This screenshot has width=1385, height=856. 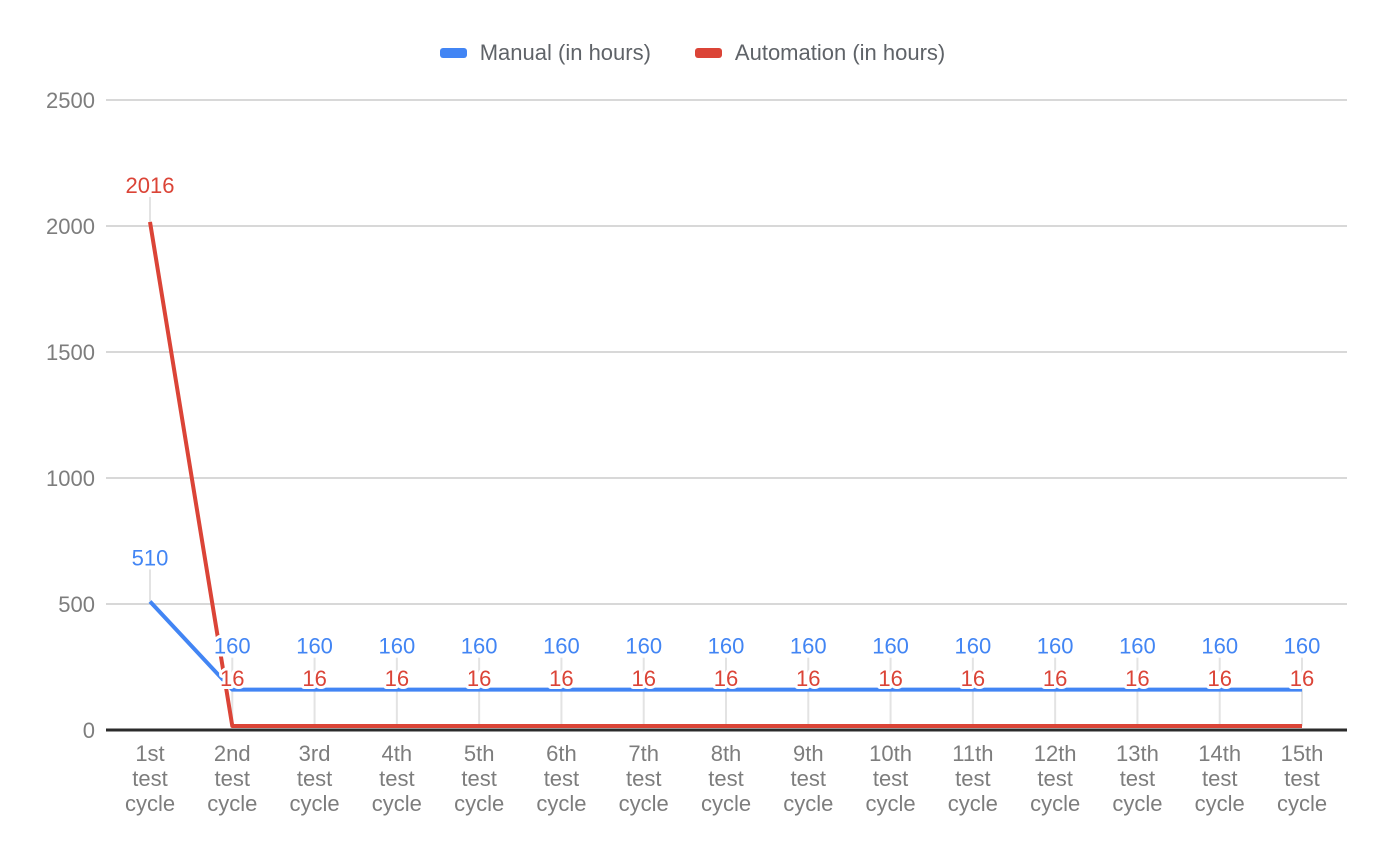 What do you see at coordinates (692, 53) in the screenshot?
I see `chart-legend: Manual (in hours) Automation (in hours)` at bounding box center [692, 53].